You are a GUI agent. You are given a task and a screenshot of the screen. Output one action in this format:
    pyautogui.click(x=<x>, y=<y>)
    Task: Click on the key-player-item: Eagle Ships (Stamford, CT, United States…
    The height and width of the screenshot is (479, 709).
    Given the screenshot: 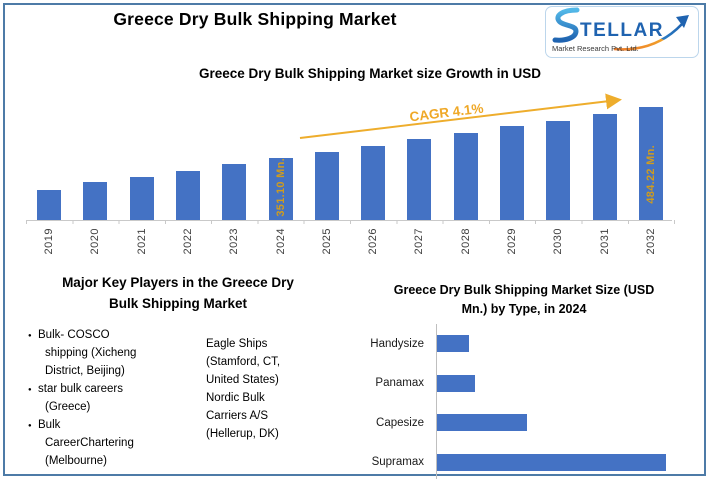 What is the action you would take?
    pyautogui.click(x=243, y=362)
    